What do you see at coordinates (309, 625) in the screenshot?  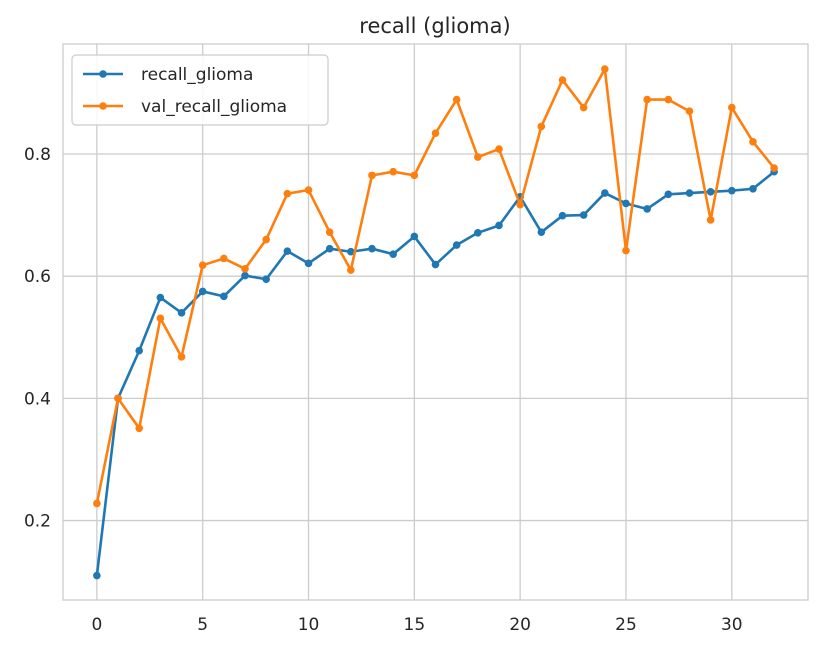 I see `x-tick-label: 10` at bounding box center [309, 625].